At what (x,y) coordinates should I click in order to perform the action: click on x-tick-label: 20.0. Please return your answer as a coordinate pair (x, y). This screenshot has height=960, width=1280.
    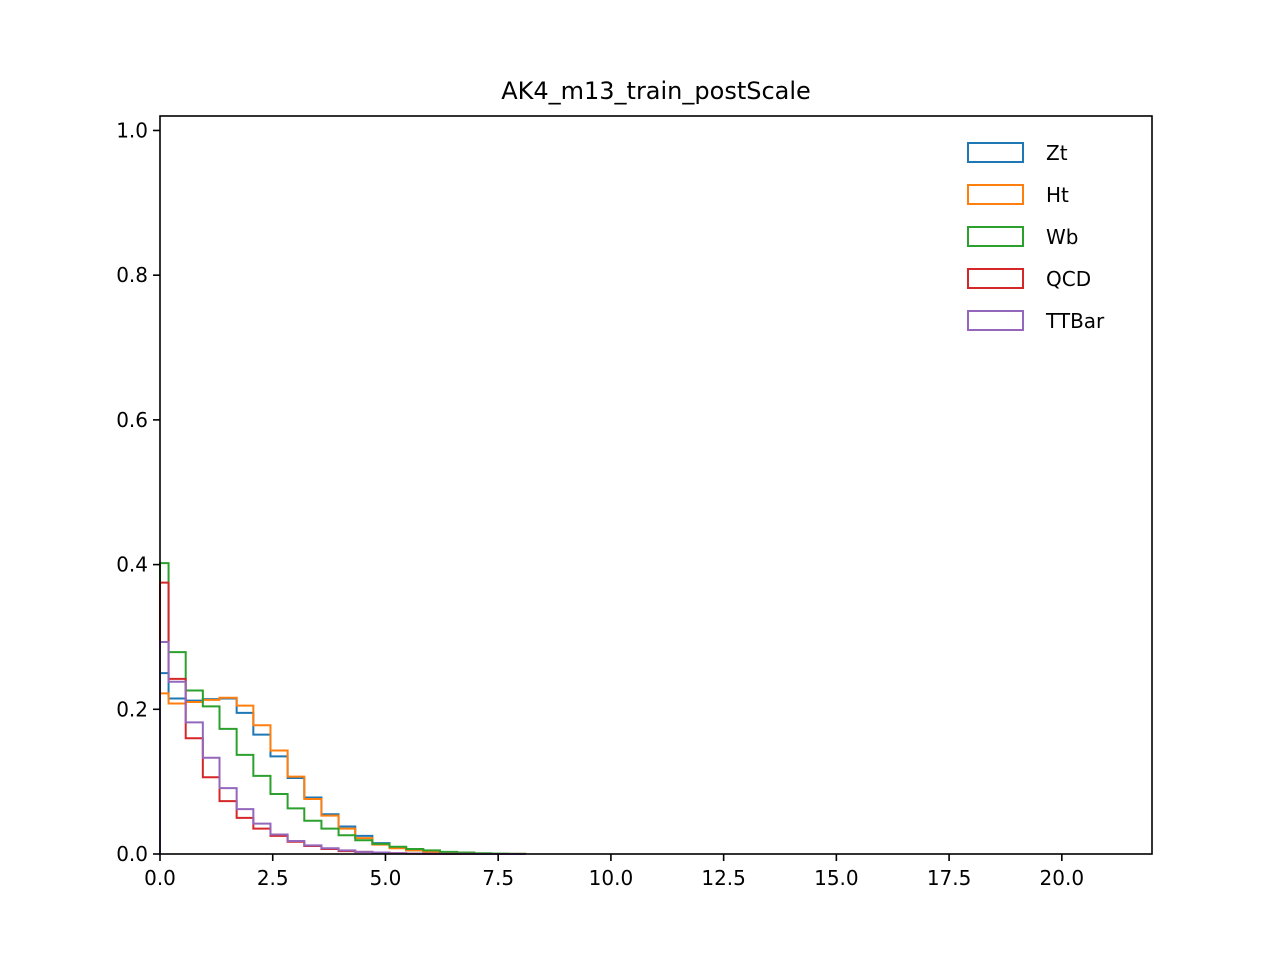
    Looking at the image, I should click on (1062, 878).